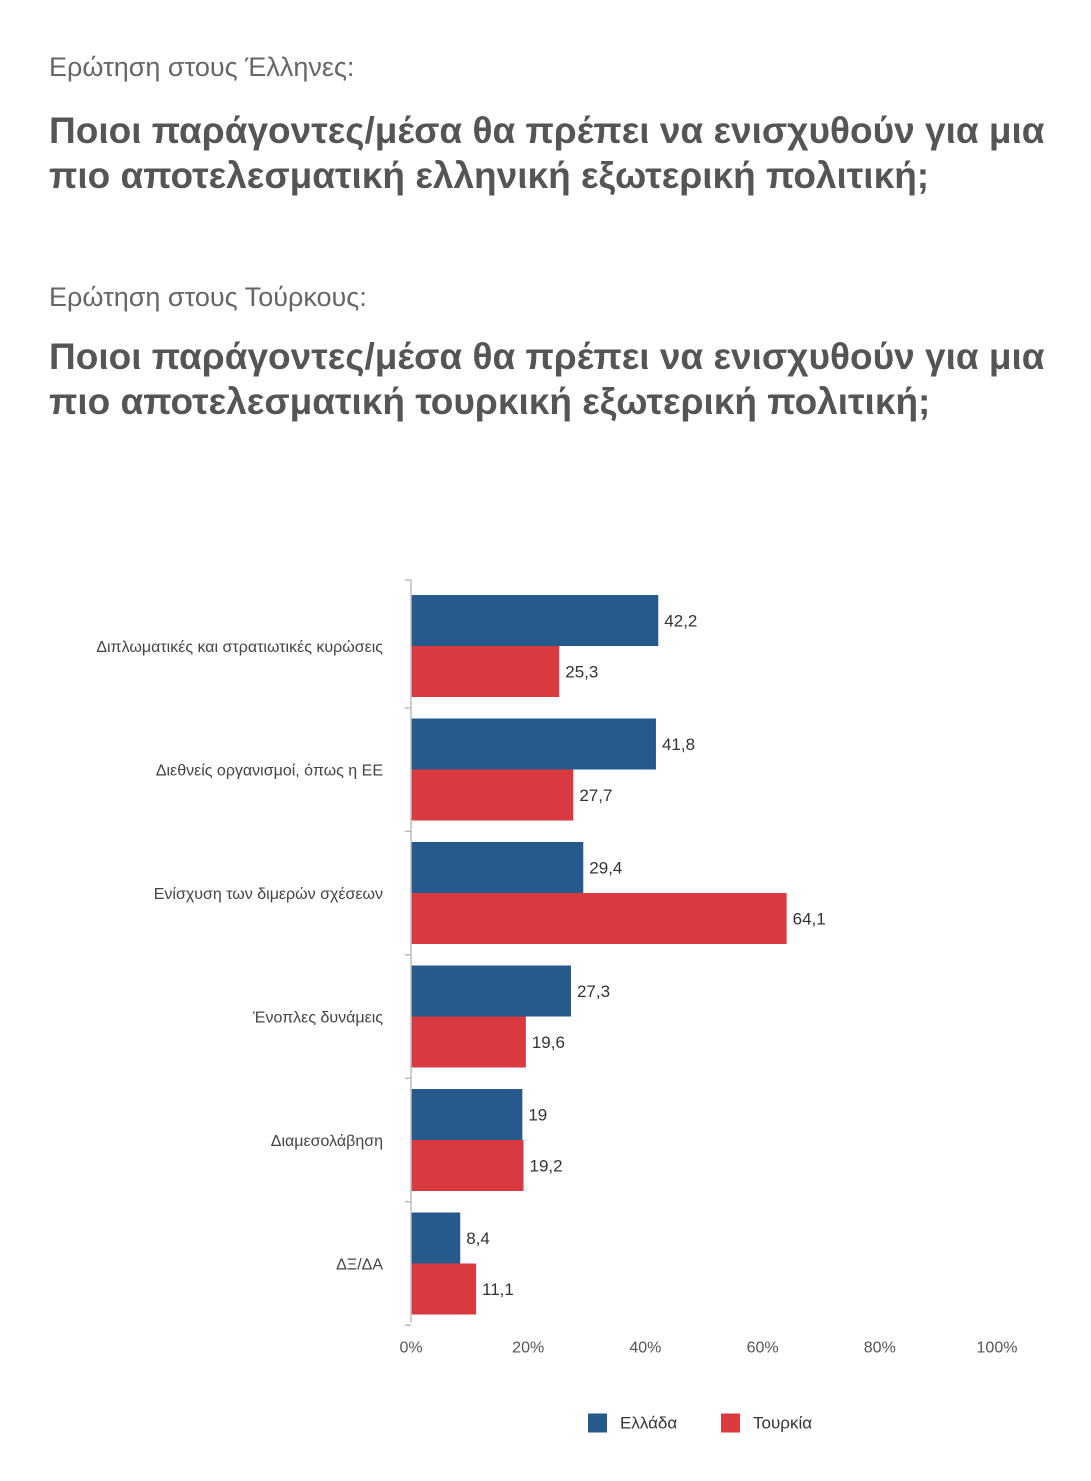  I want to click on question-intro-turks: Ερώτηση στους Τούρκους:, so click(208, 297).